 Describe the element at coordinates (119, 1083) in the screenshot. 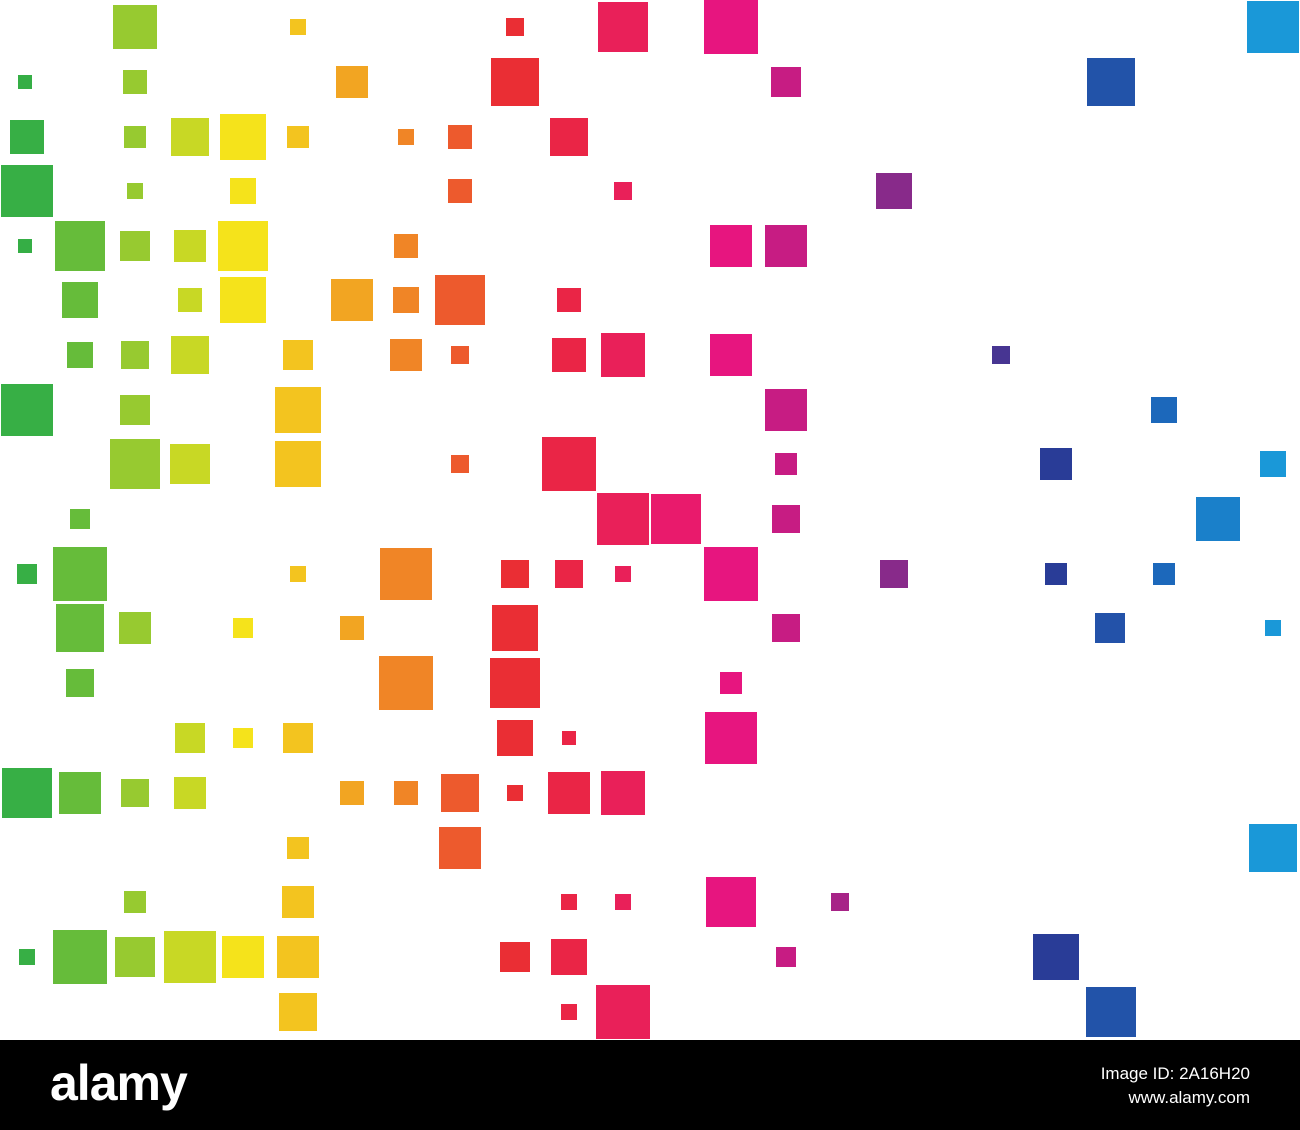

I see `brand-logo: alamy` at that location.